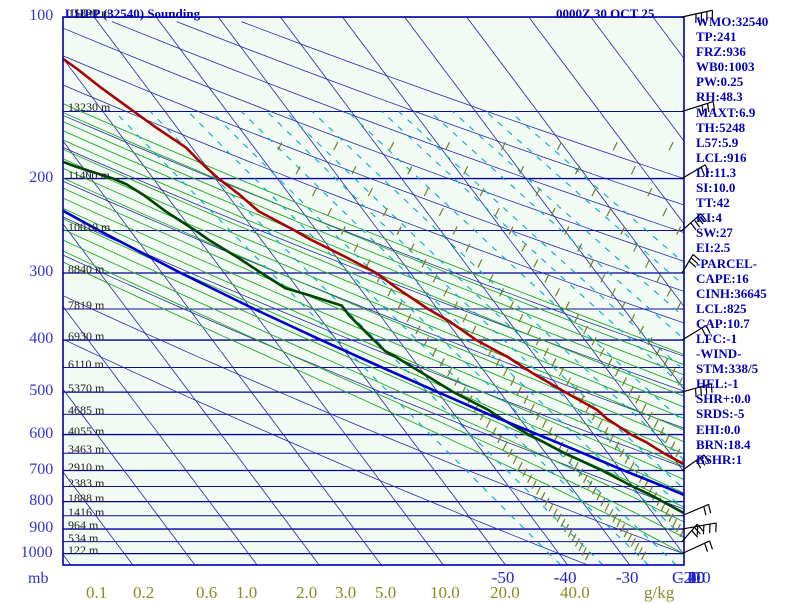 The height and width of the screenshot is (603, 800). What do you see at coordinates (345, 593) in the screenshot?
I see `mixing-ratio-tick: 3.0` at bounding box center [345, 593].